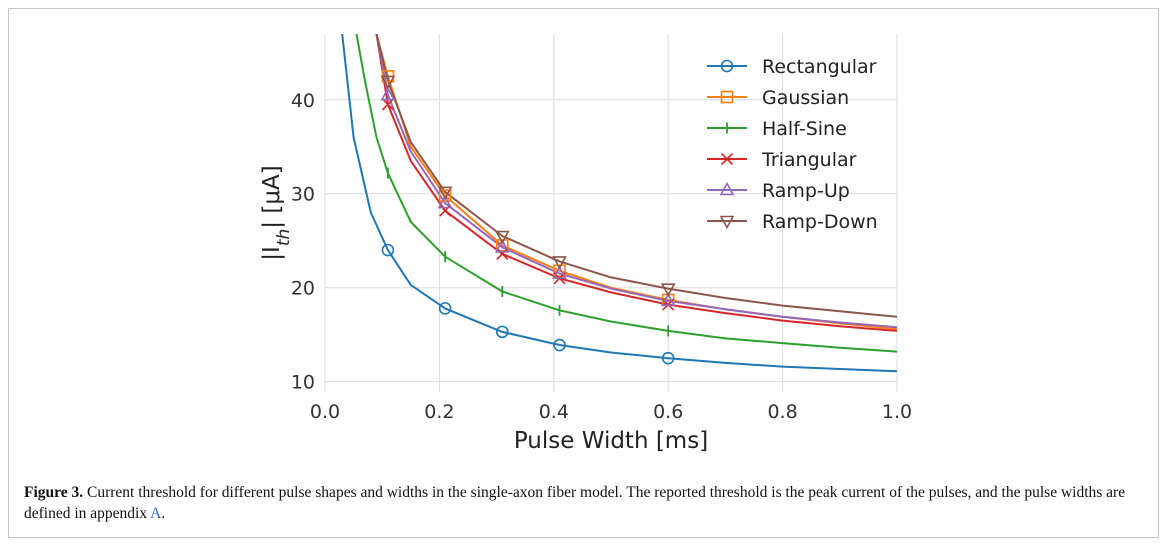 The image size is (1169, 548). Describe the element at coordinates (303, 289) in the screenshot. I see `y-tick-label: 20` at that location.